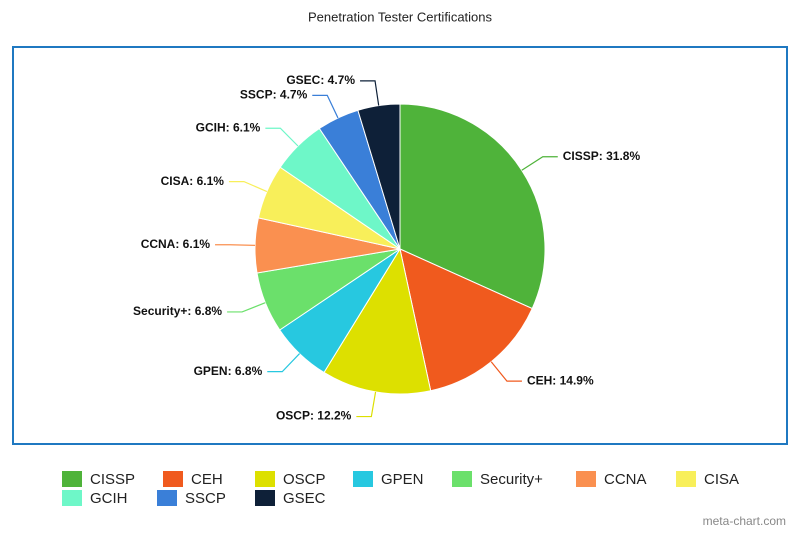 The image size is (800, 533). I want to click on legend-label: Security+, so click(511, 479).